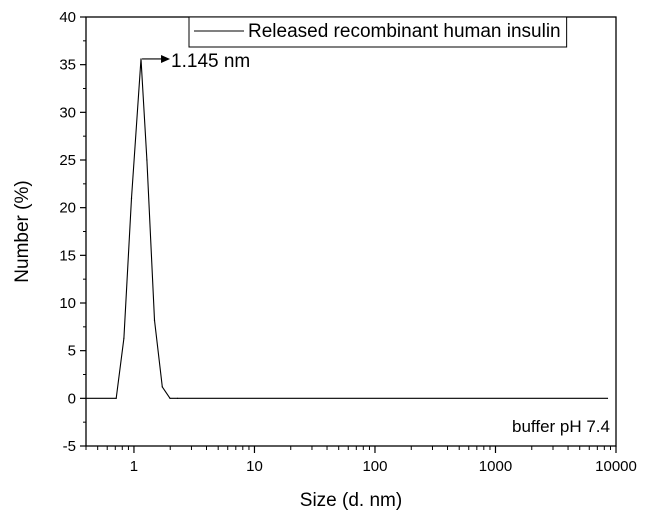 The height and width of the screenshot is (527, 651). I want to click on y-axis-title: Number (%), so click(22, 231).